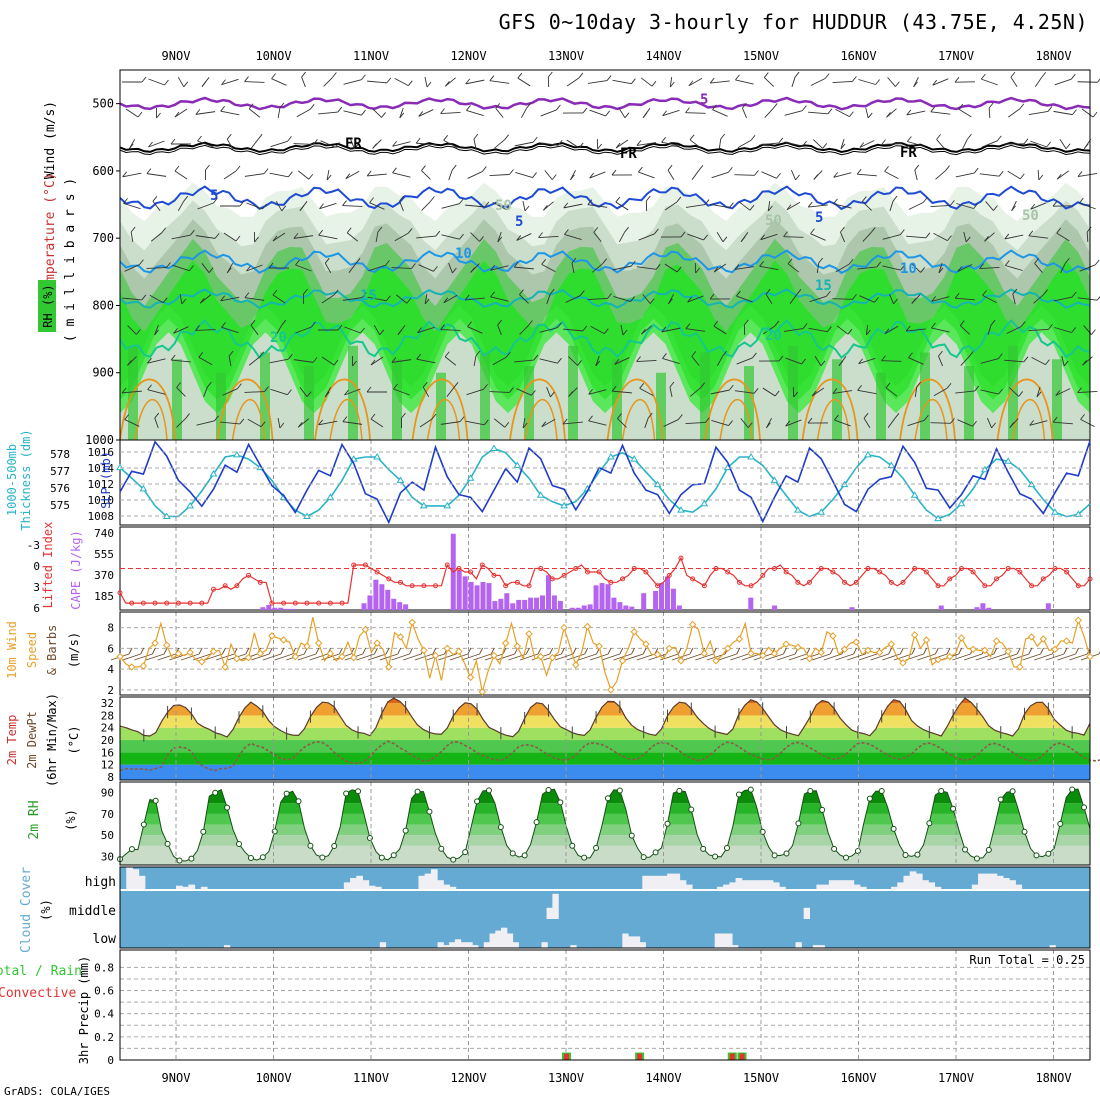  Describe the element at coordinates (110, 690) in the screenshot. I see `y-tick-label-wind: 2` at that location.